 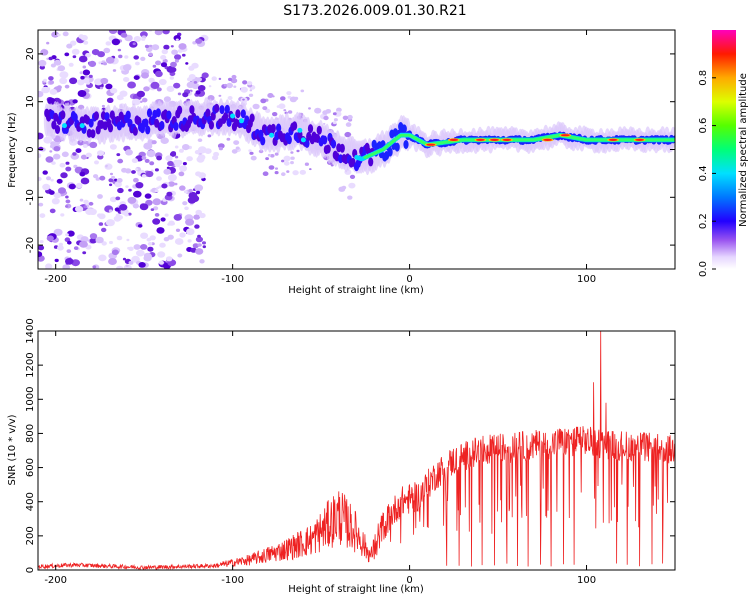 What do you see at coordinates (356, 589) in the screenshot?
I see `snr-x-label: Height of straight line (km)` at bounding box center [356, 589].